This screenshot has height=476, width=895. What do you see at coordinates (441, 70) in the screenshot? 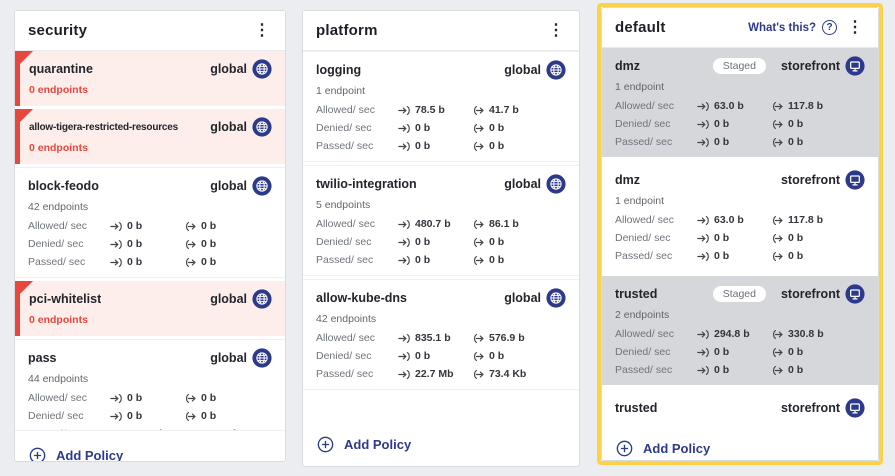
I see `card-title-row: logging global` at bounding box center [441, 70].